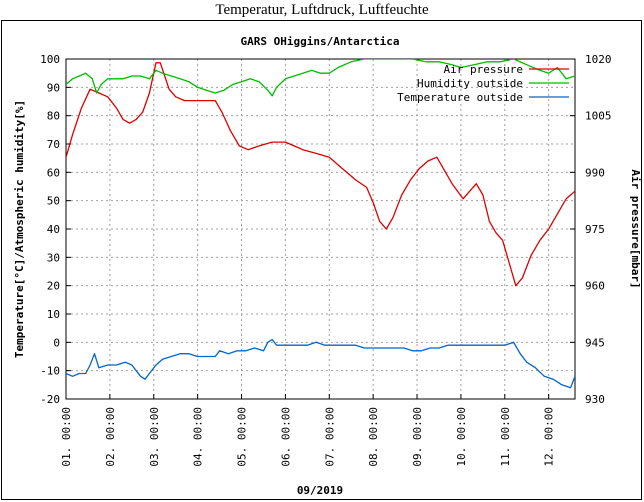  What do you see at coordinates (53, 286) in the screenshot?
I see `y-left-tick-label: 20` at bounding box center [53, 286].